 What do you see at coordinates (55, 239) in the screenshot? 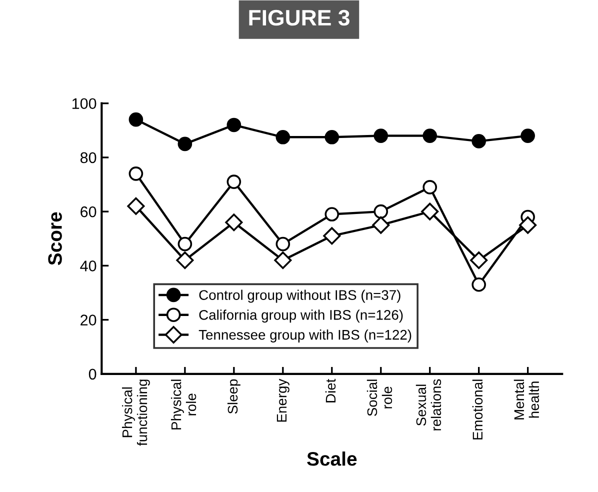
I see `y-axis-title: Score` at bounding box center [55, 239].